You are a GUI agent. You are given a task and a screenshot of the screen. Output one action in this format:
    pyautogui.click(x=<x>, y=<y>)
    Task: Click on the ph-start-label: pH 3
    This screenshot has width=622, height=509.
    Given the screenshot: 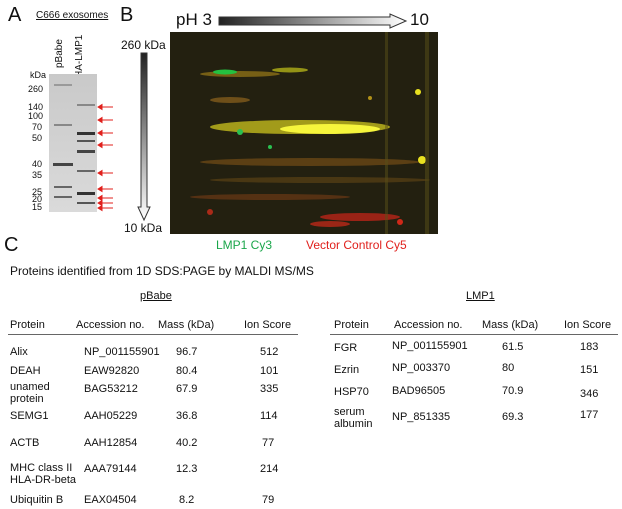 What is the action you would take?
    pyautogui.click(x=194, y=19)
    